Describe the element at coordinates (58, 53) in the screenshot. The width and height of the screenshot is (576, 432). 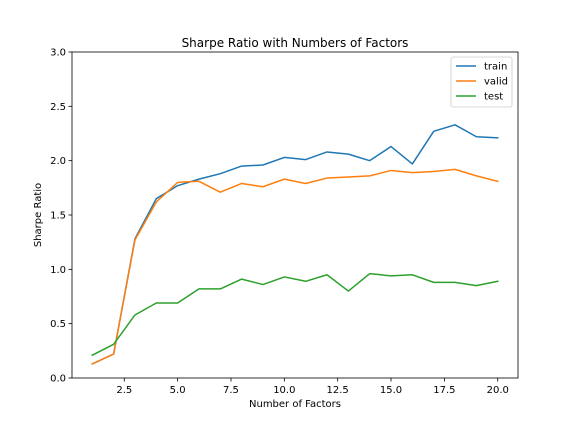
I see `y-tick-label: 3.0` at that location.